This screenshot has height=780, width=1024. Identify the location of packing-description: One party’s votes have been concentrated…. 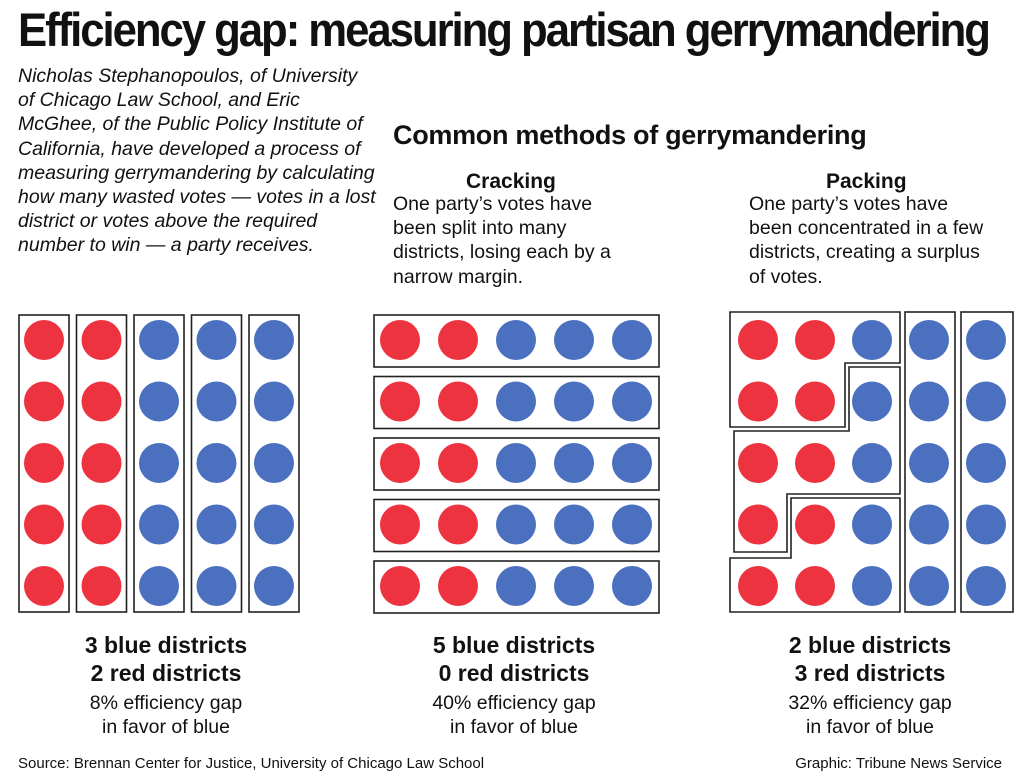
(866, 240).